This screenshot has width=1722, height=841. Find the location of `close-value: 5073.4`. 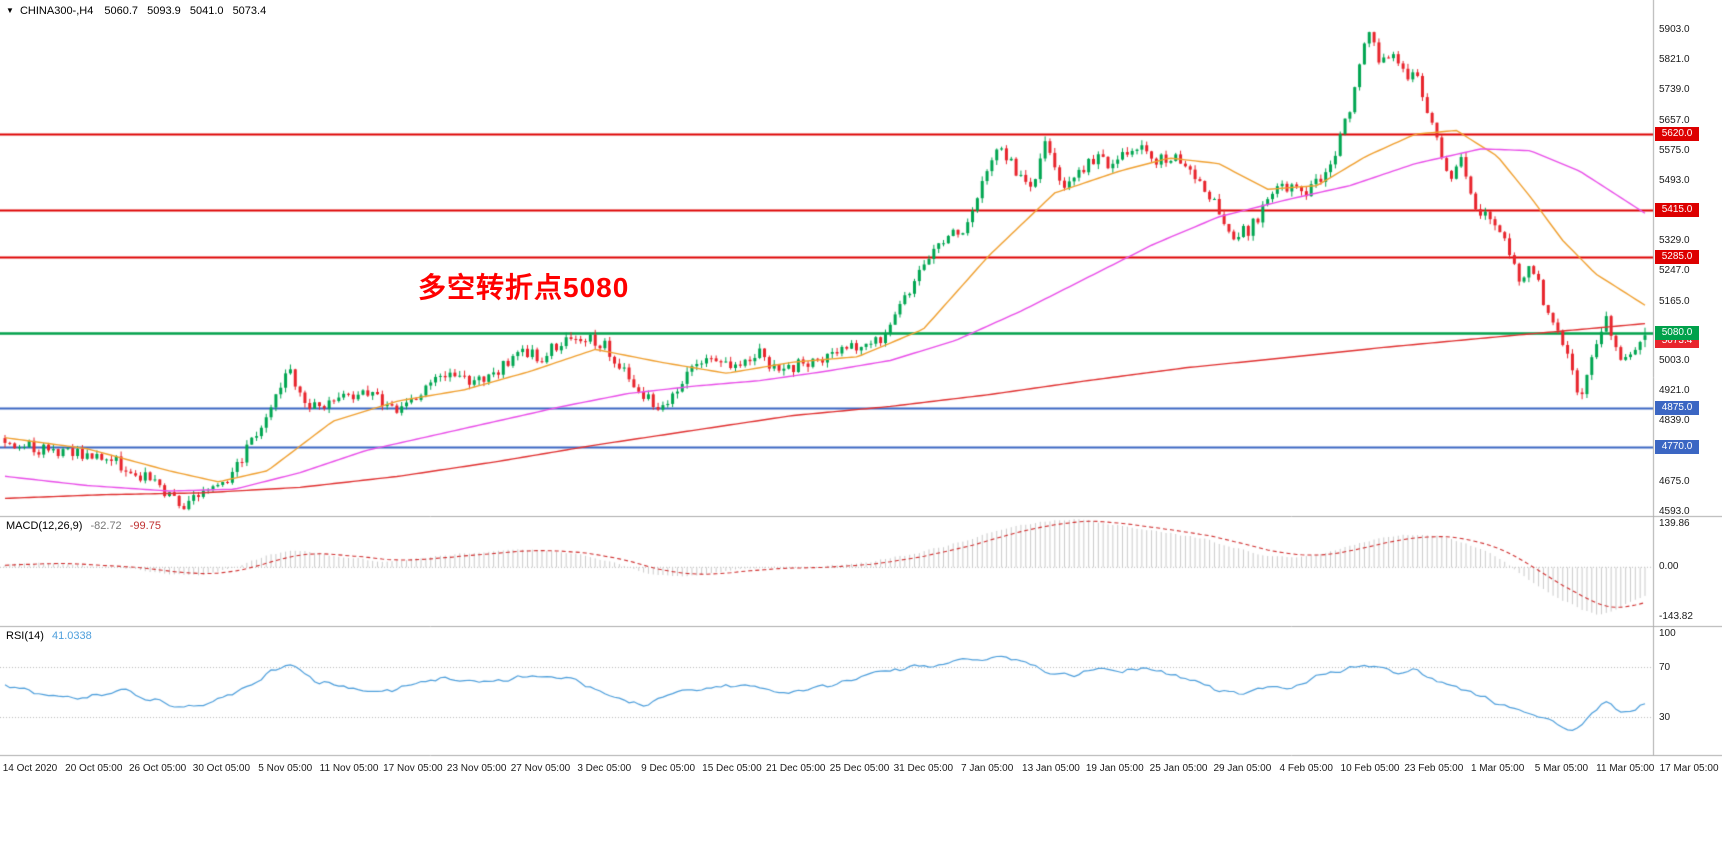

close-value: 5073.4 is located at coordinates (249, 11).